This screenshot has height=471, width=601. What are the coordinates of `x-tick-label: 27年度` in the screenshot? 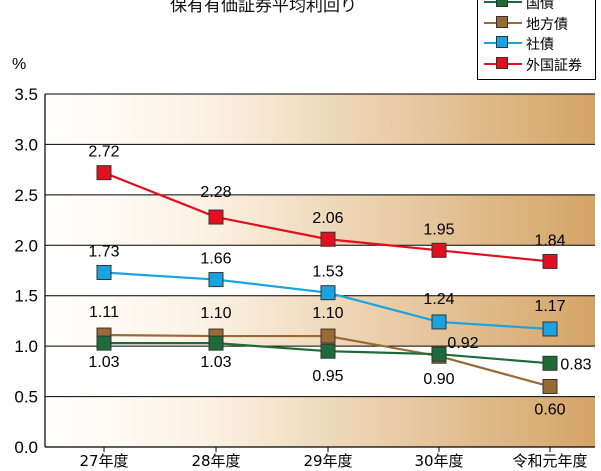 It's located at (103, 461).